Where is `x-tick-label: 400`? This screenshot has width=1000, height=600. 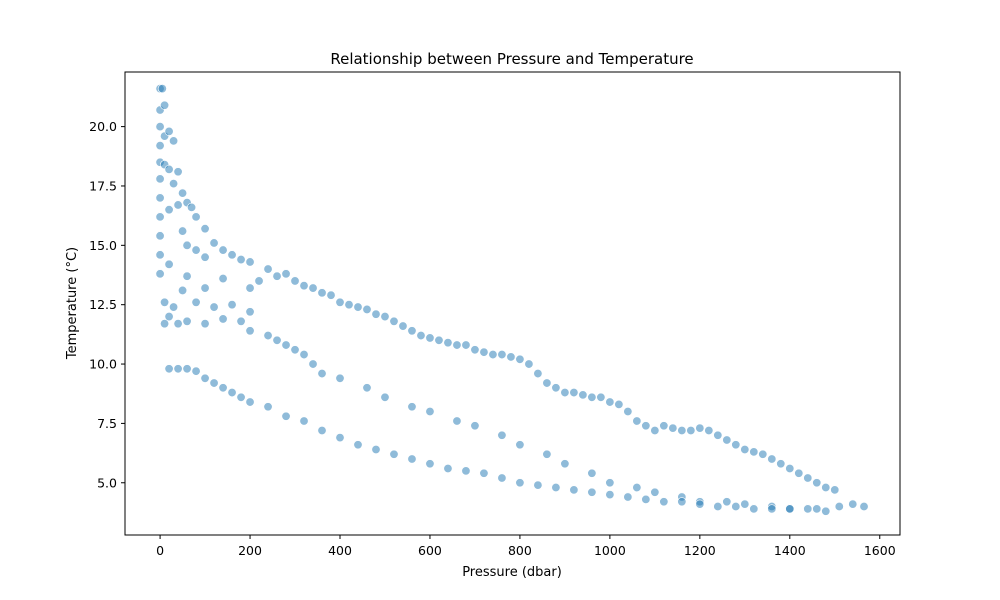 x-tick-label: 400 is located at coordinates (340, 550).